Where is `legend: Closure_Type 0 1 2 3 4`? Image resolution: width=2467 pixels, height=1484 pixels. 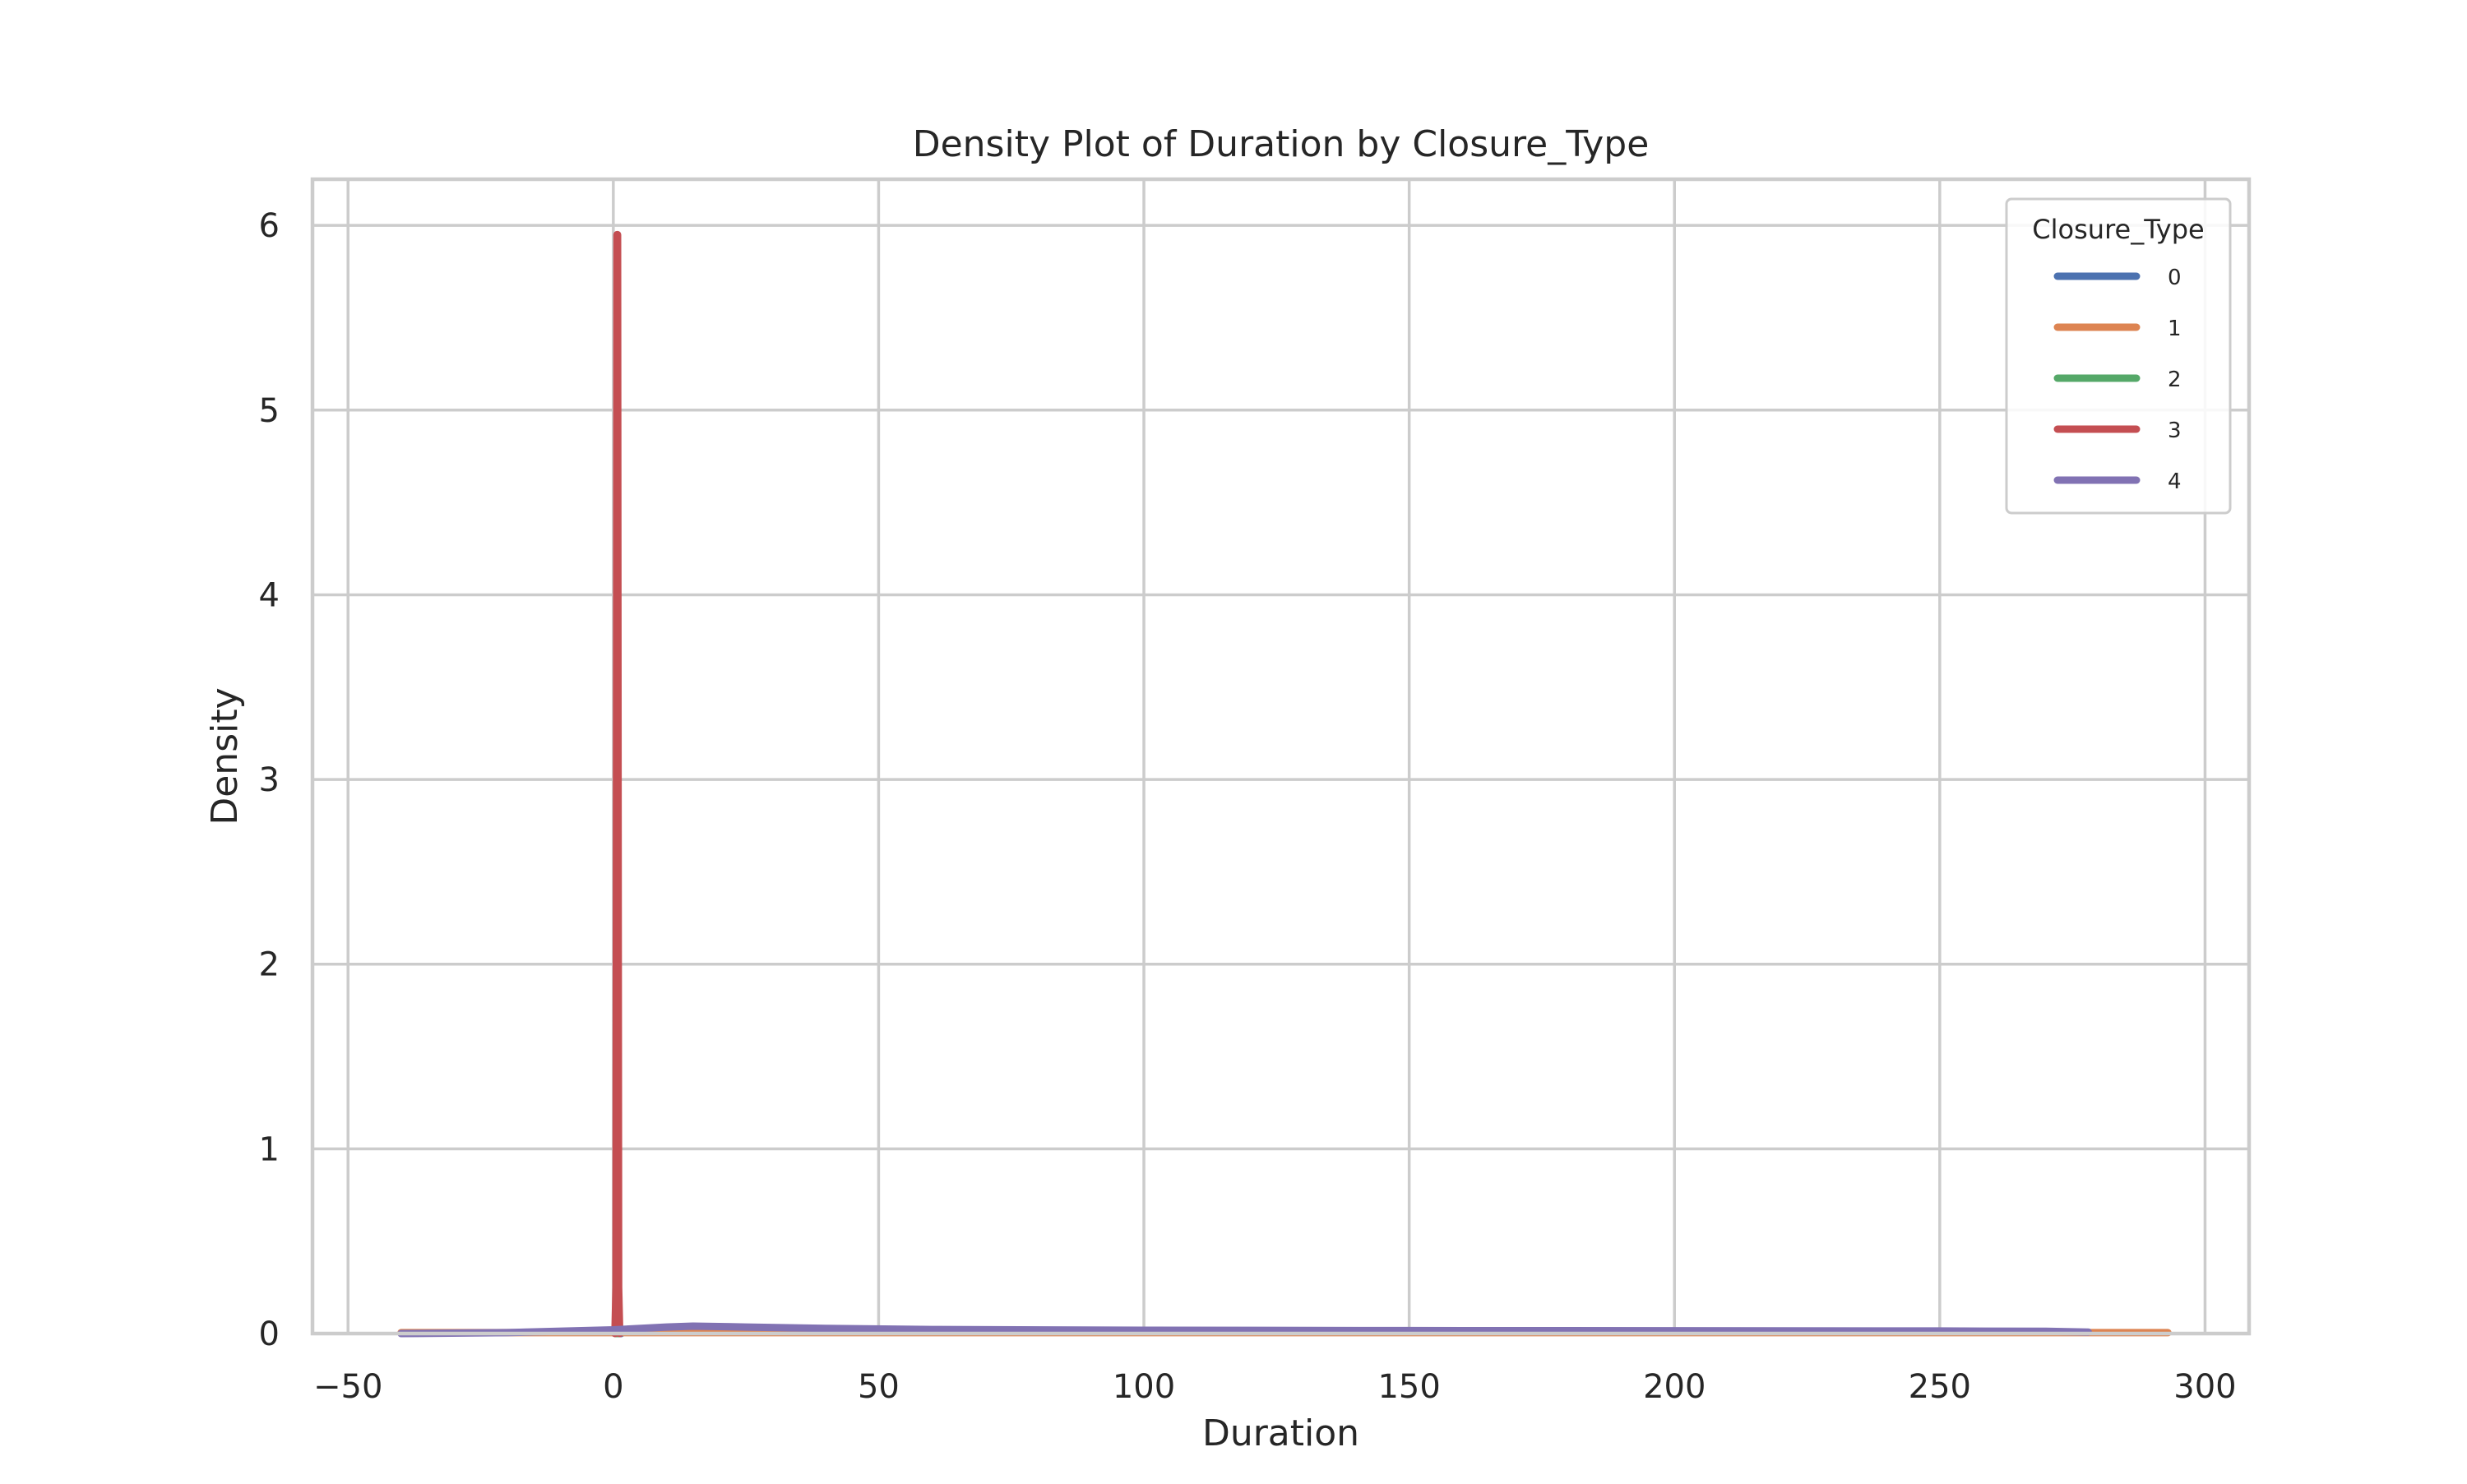
legend: Closure_Type 0 1 2 3 4 is located at coordinates (2118, 356).